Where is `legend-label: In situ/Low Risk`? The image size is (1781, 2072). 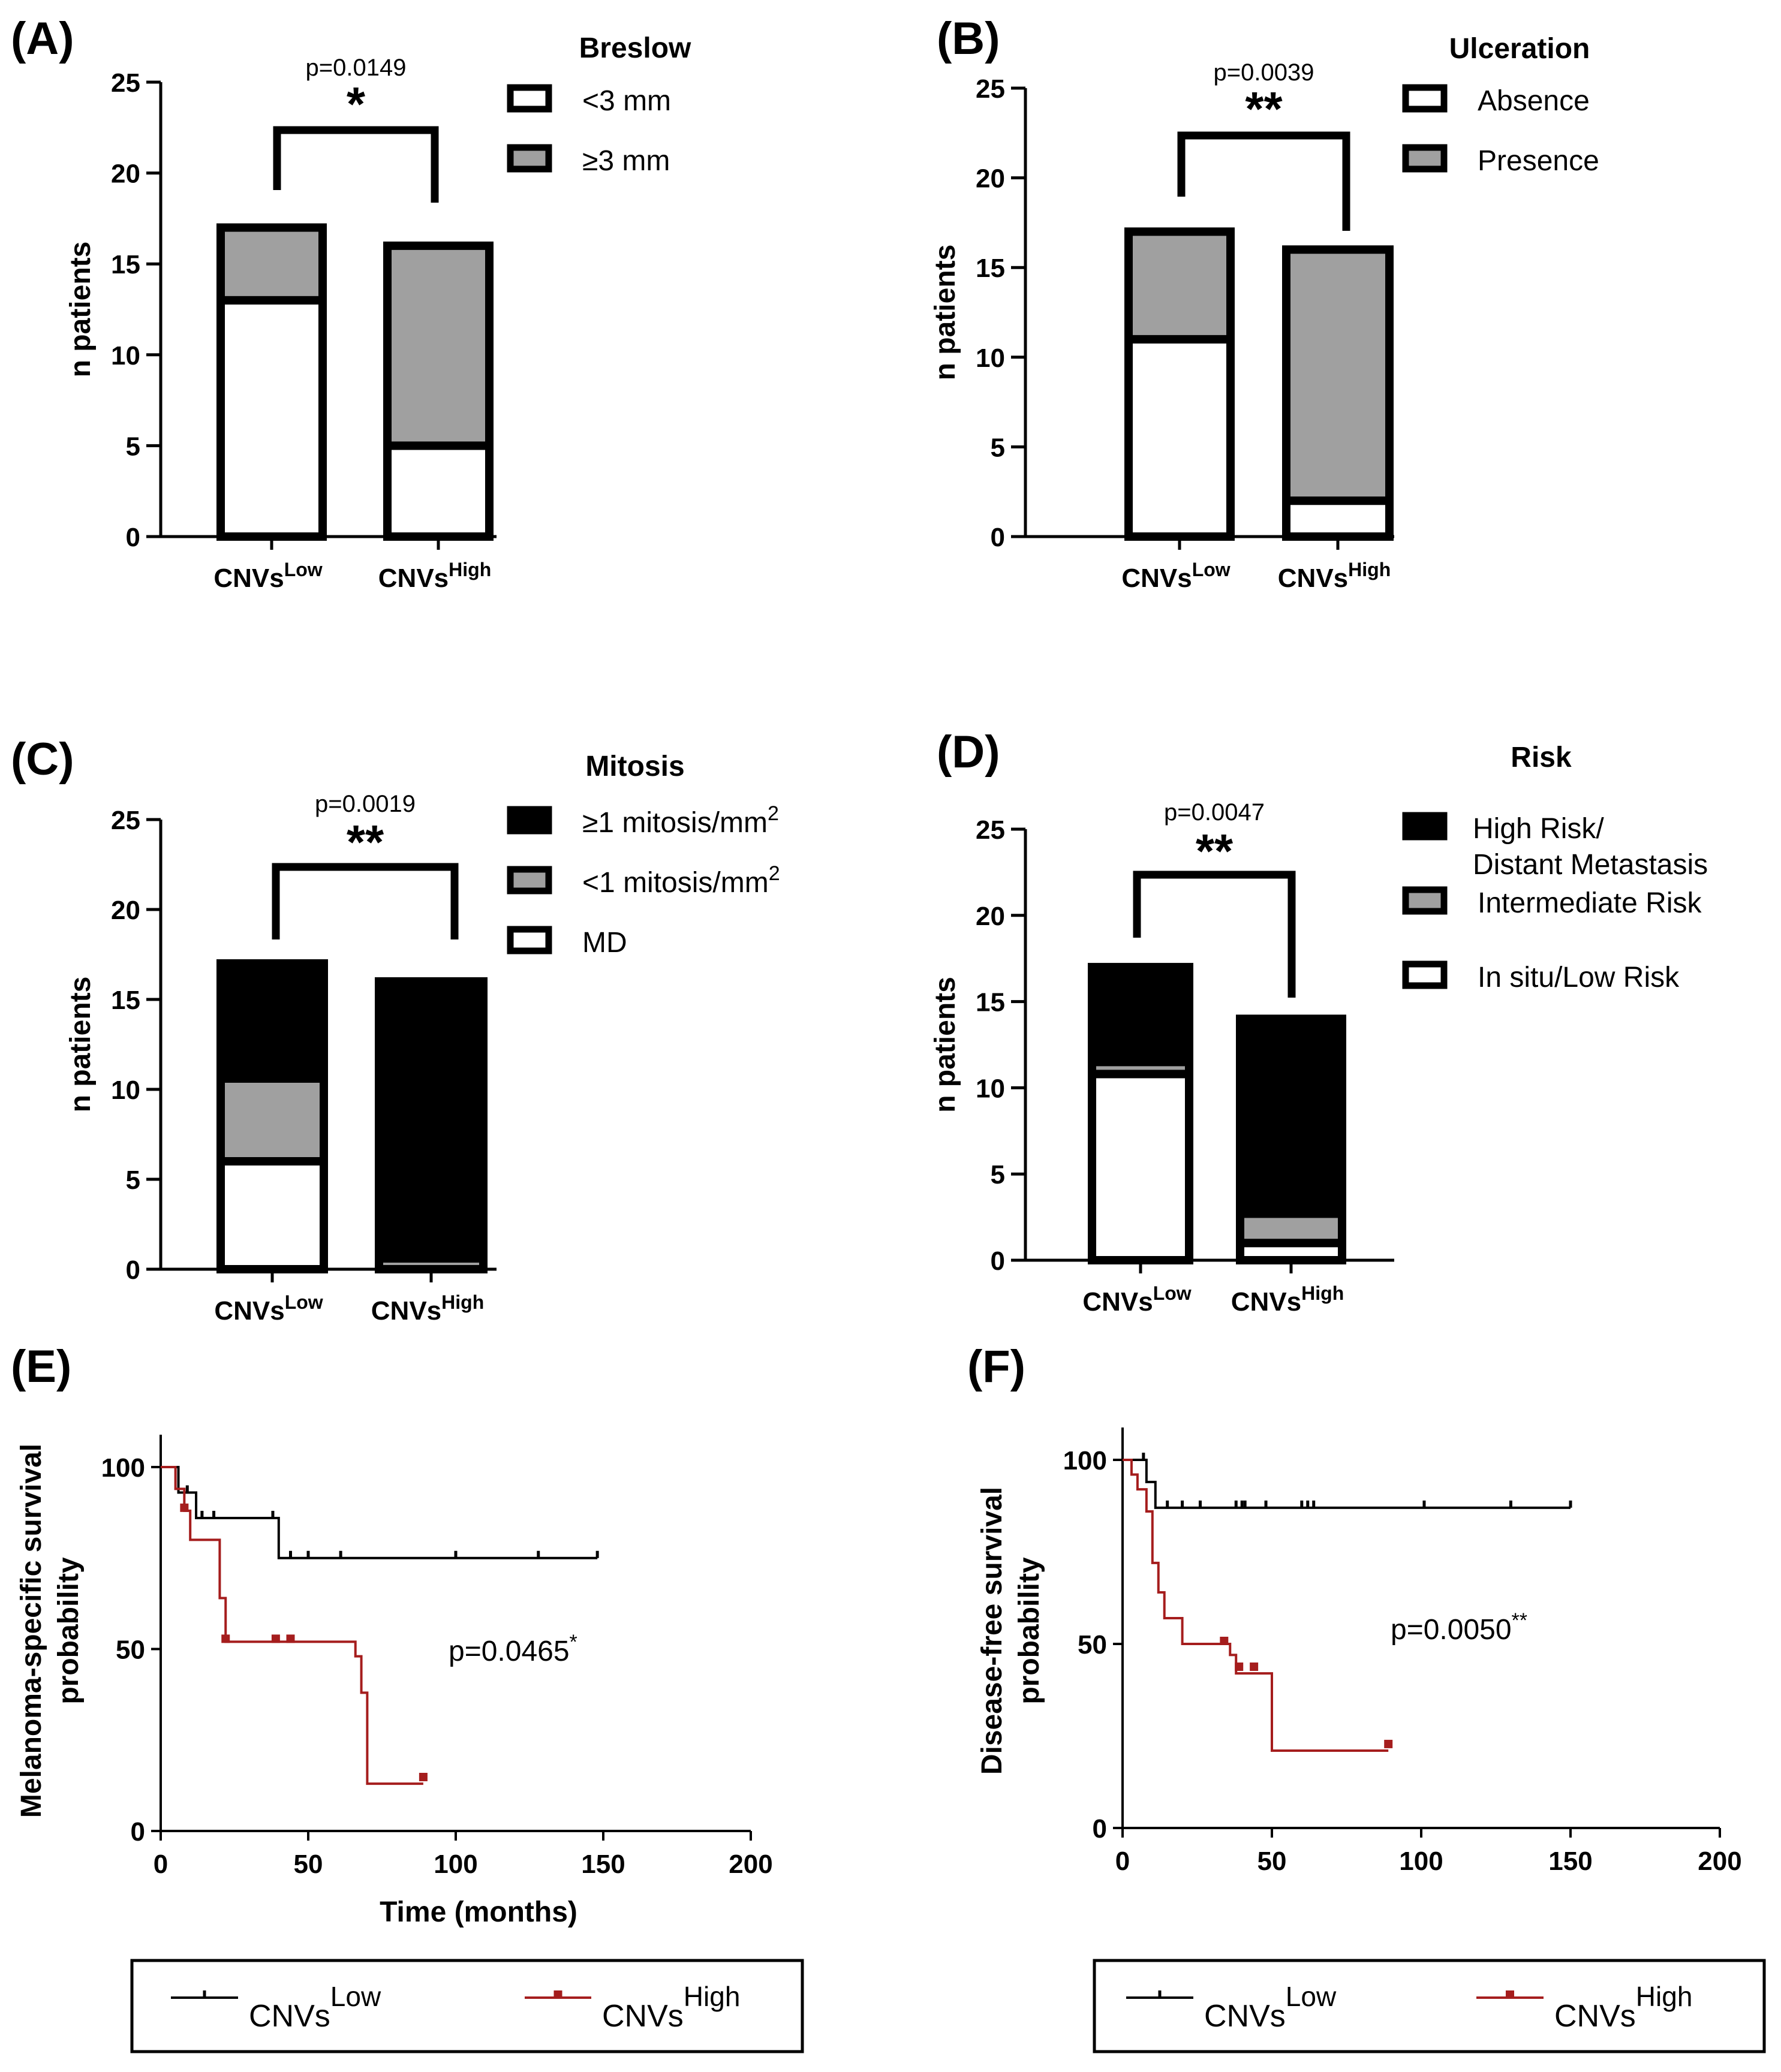 legend-label: In situ/Low Risk is located at coordinates (1579, 978).